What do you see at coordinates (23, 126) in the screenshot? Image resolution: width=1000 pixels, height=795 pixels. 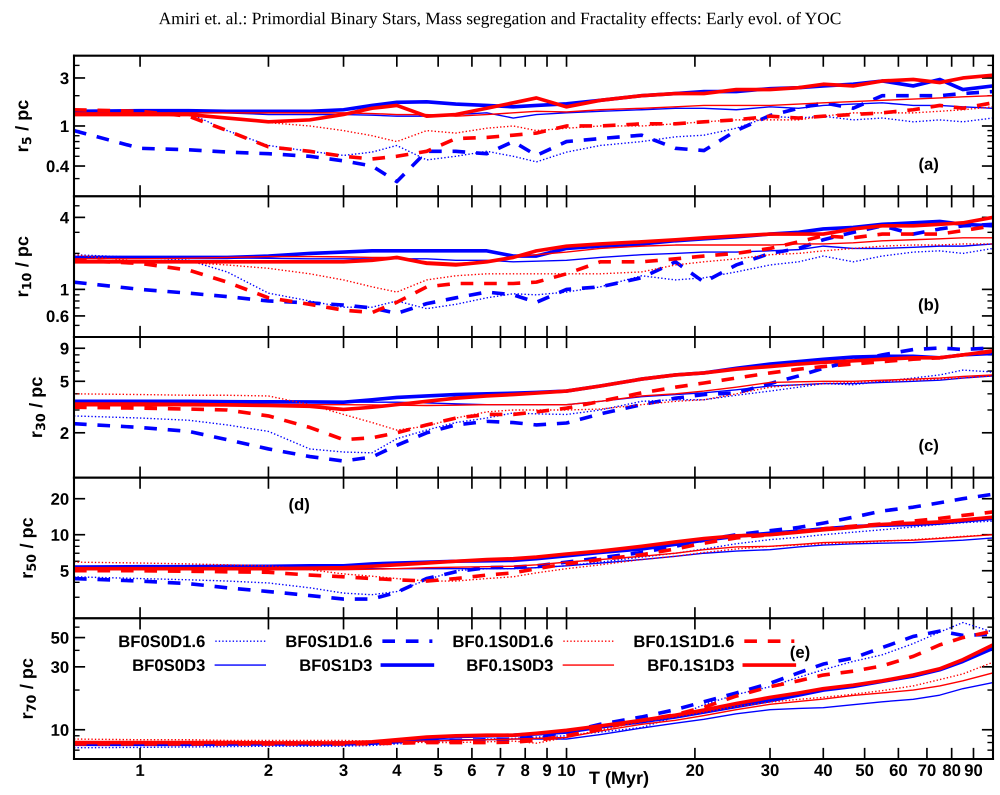 I see `y-axis-title: r$_{5}$ / pc` at bounding box center [23, 126].